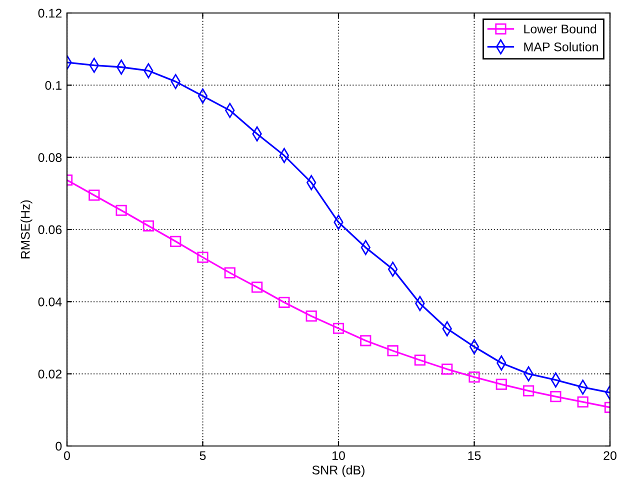 This screenshot has width=624, height=485. What do you see at coordinates (203, 455) in the screenshot?
I see `x-tick-label: 5` at bounding box center [203, 455].